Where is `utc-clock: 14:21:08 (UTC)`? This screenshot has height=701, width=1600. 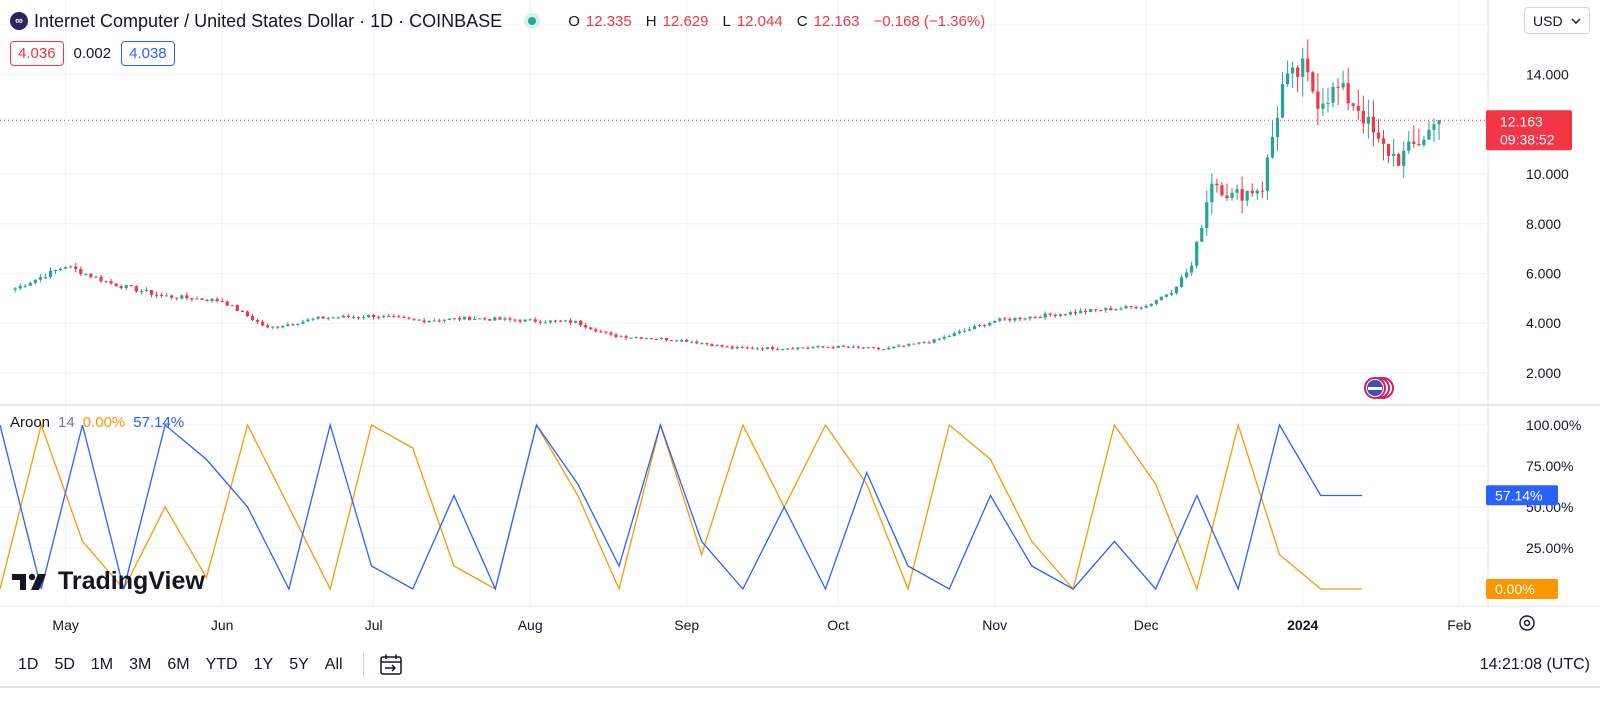
utc-clock: 14:21:08 (UTC) is located at coordinates (1534, 664).